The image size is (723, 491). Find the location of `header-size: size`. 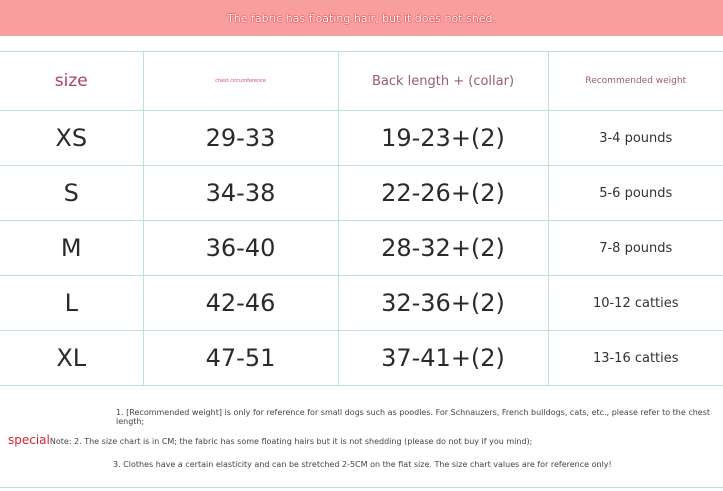

header-size: size is located at coordinates (72, 81).